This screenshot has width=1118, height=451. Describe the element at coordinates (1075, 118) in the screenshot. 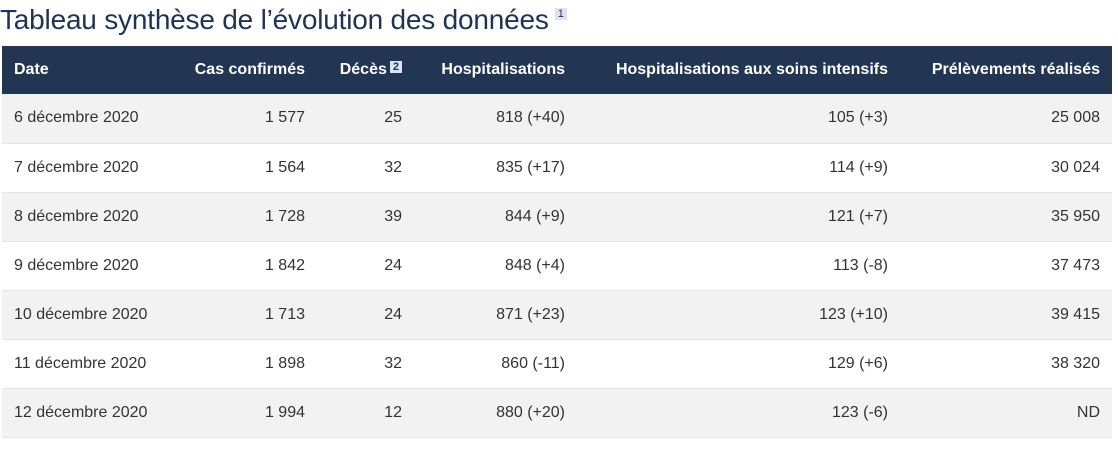

I see `cell-prel: 25 008` at that location.